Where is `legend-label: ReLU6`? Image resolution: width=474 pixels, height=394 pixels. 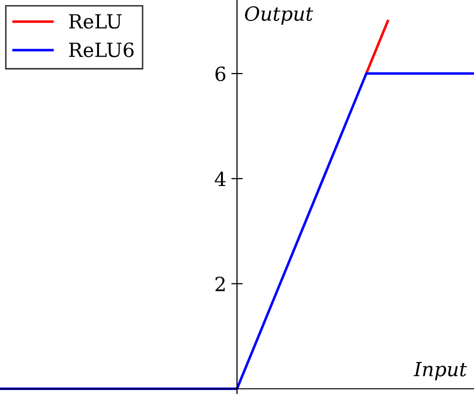 legend-label: ReLU6 is located at coordinates (101, 50).